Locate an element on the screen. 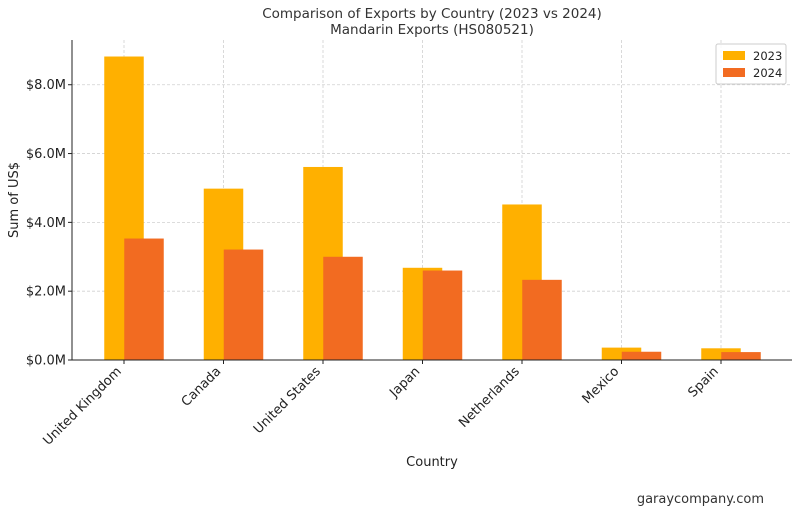  y-tick-label: $0.0M is located at coordinates (46, 361).